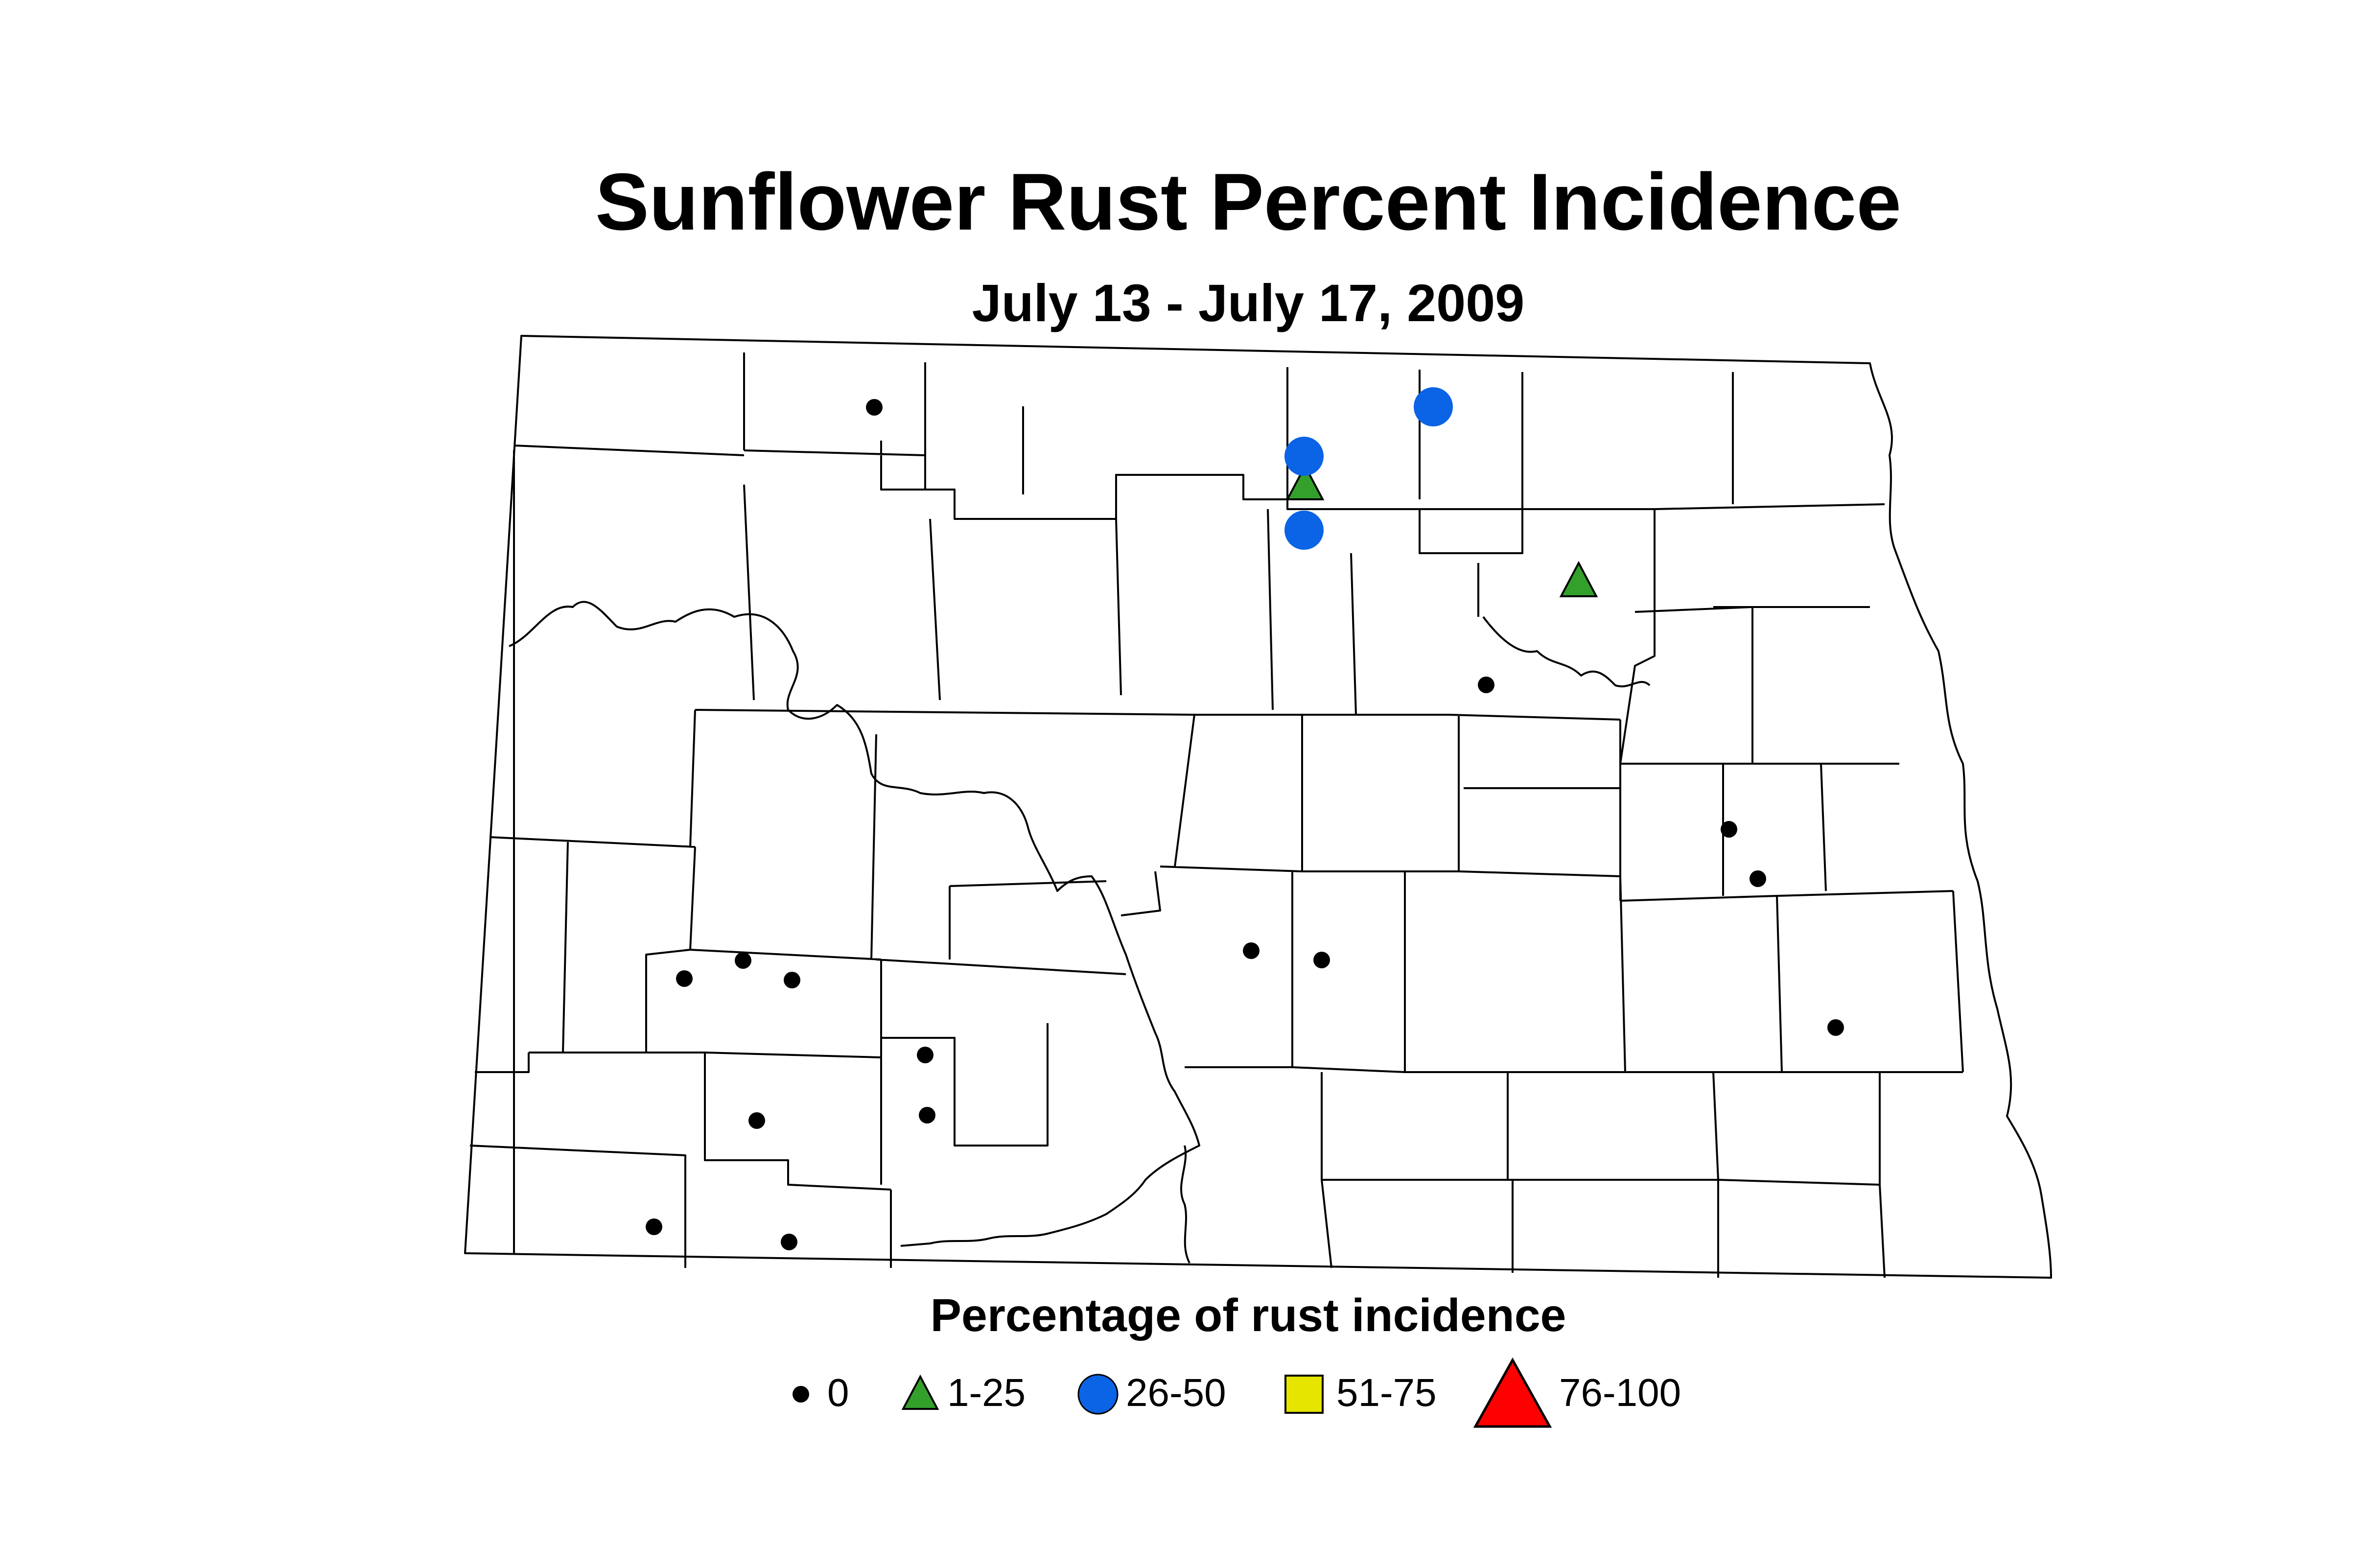 This screenshot has height=1545, width=2380. What do you see at coordinates (1368, 469) in the screenshot?
I see `moderate-incidence-markers` at bounding box center [1368, 469].